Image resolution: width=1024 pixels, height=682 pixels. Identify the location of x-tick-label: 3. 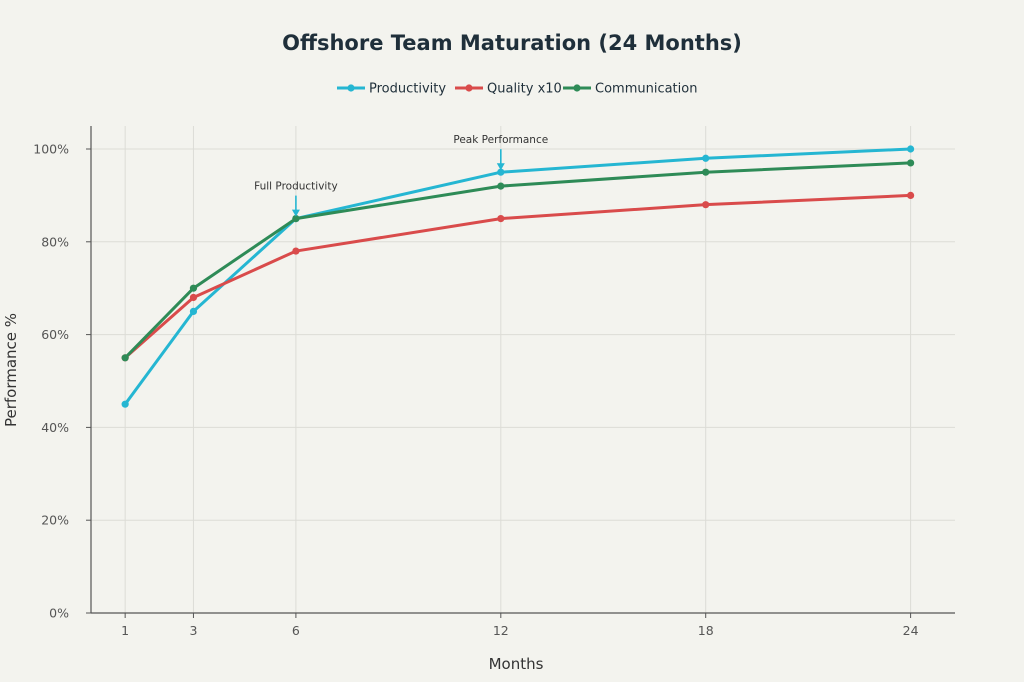
(193, 630).